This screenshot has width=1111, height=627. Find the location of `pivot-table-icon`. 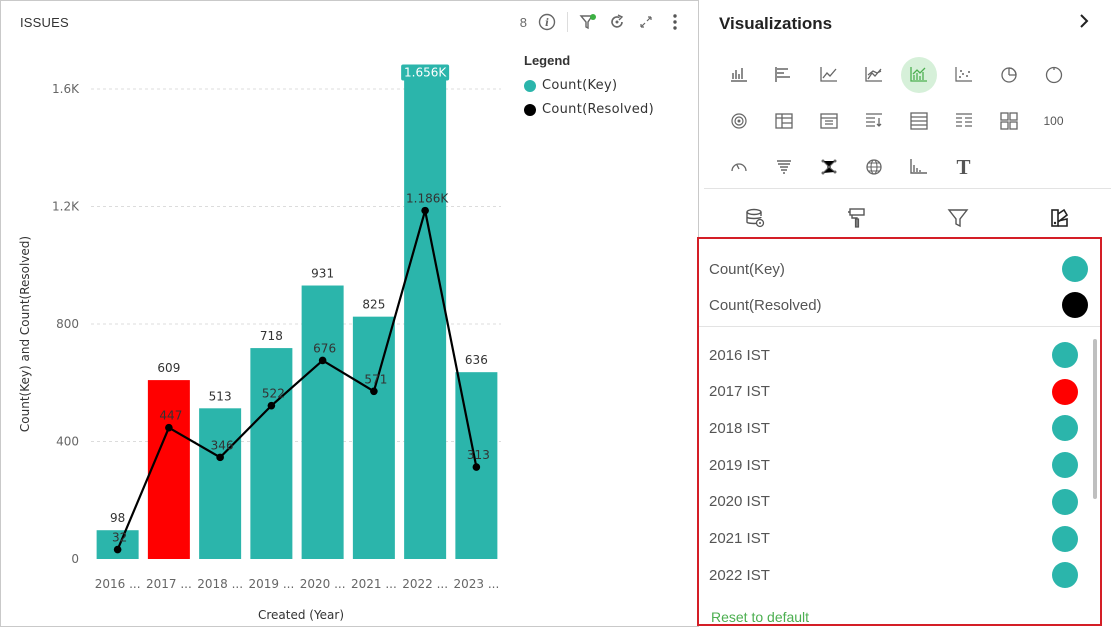

pivot-table-icon is located at coordinates (783, 121).